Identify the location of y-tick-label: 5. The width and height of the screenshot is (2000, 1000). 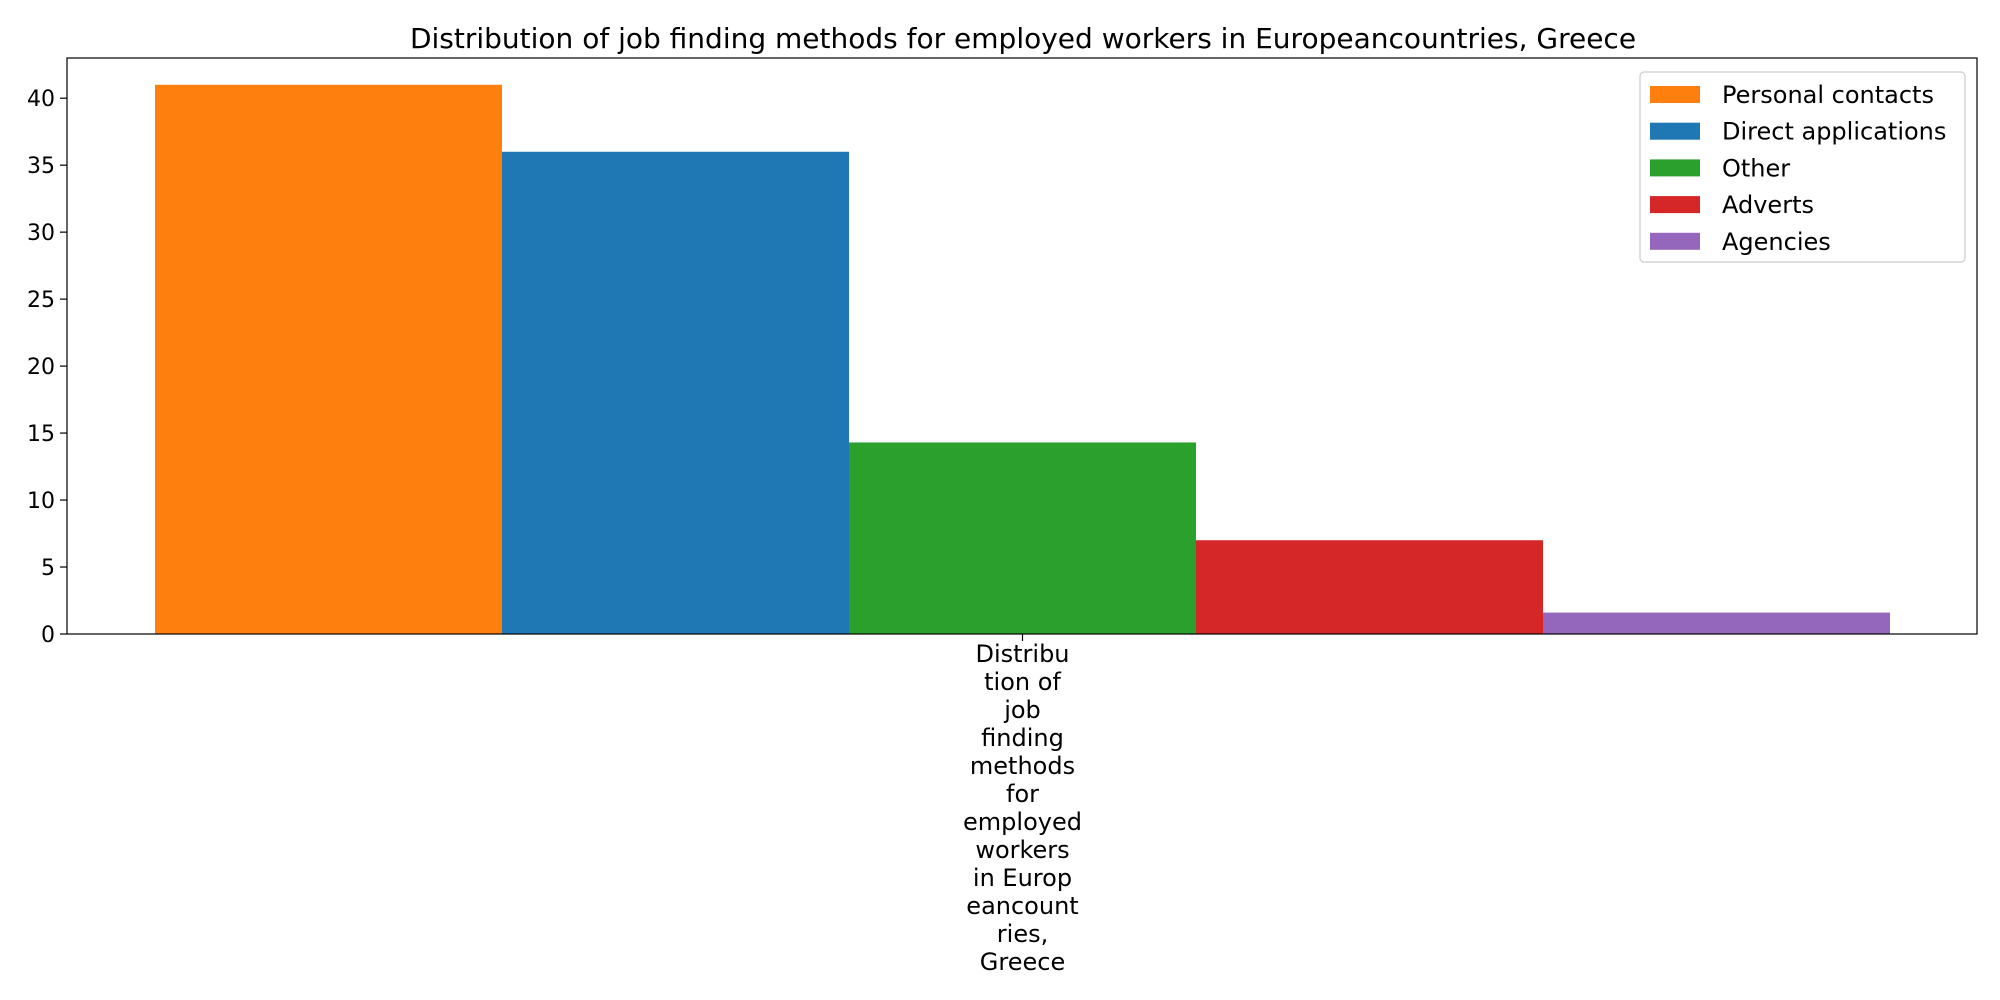
(48, 568).